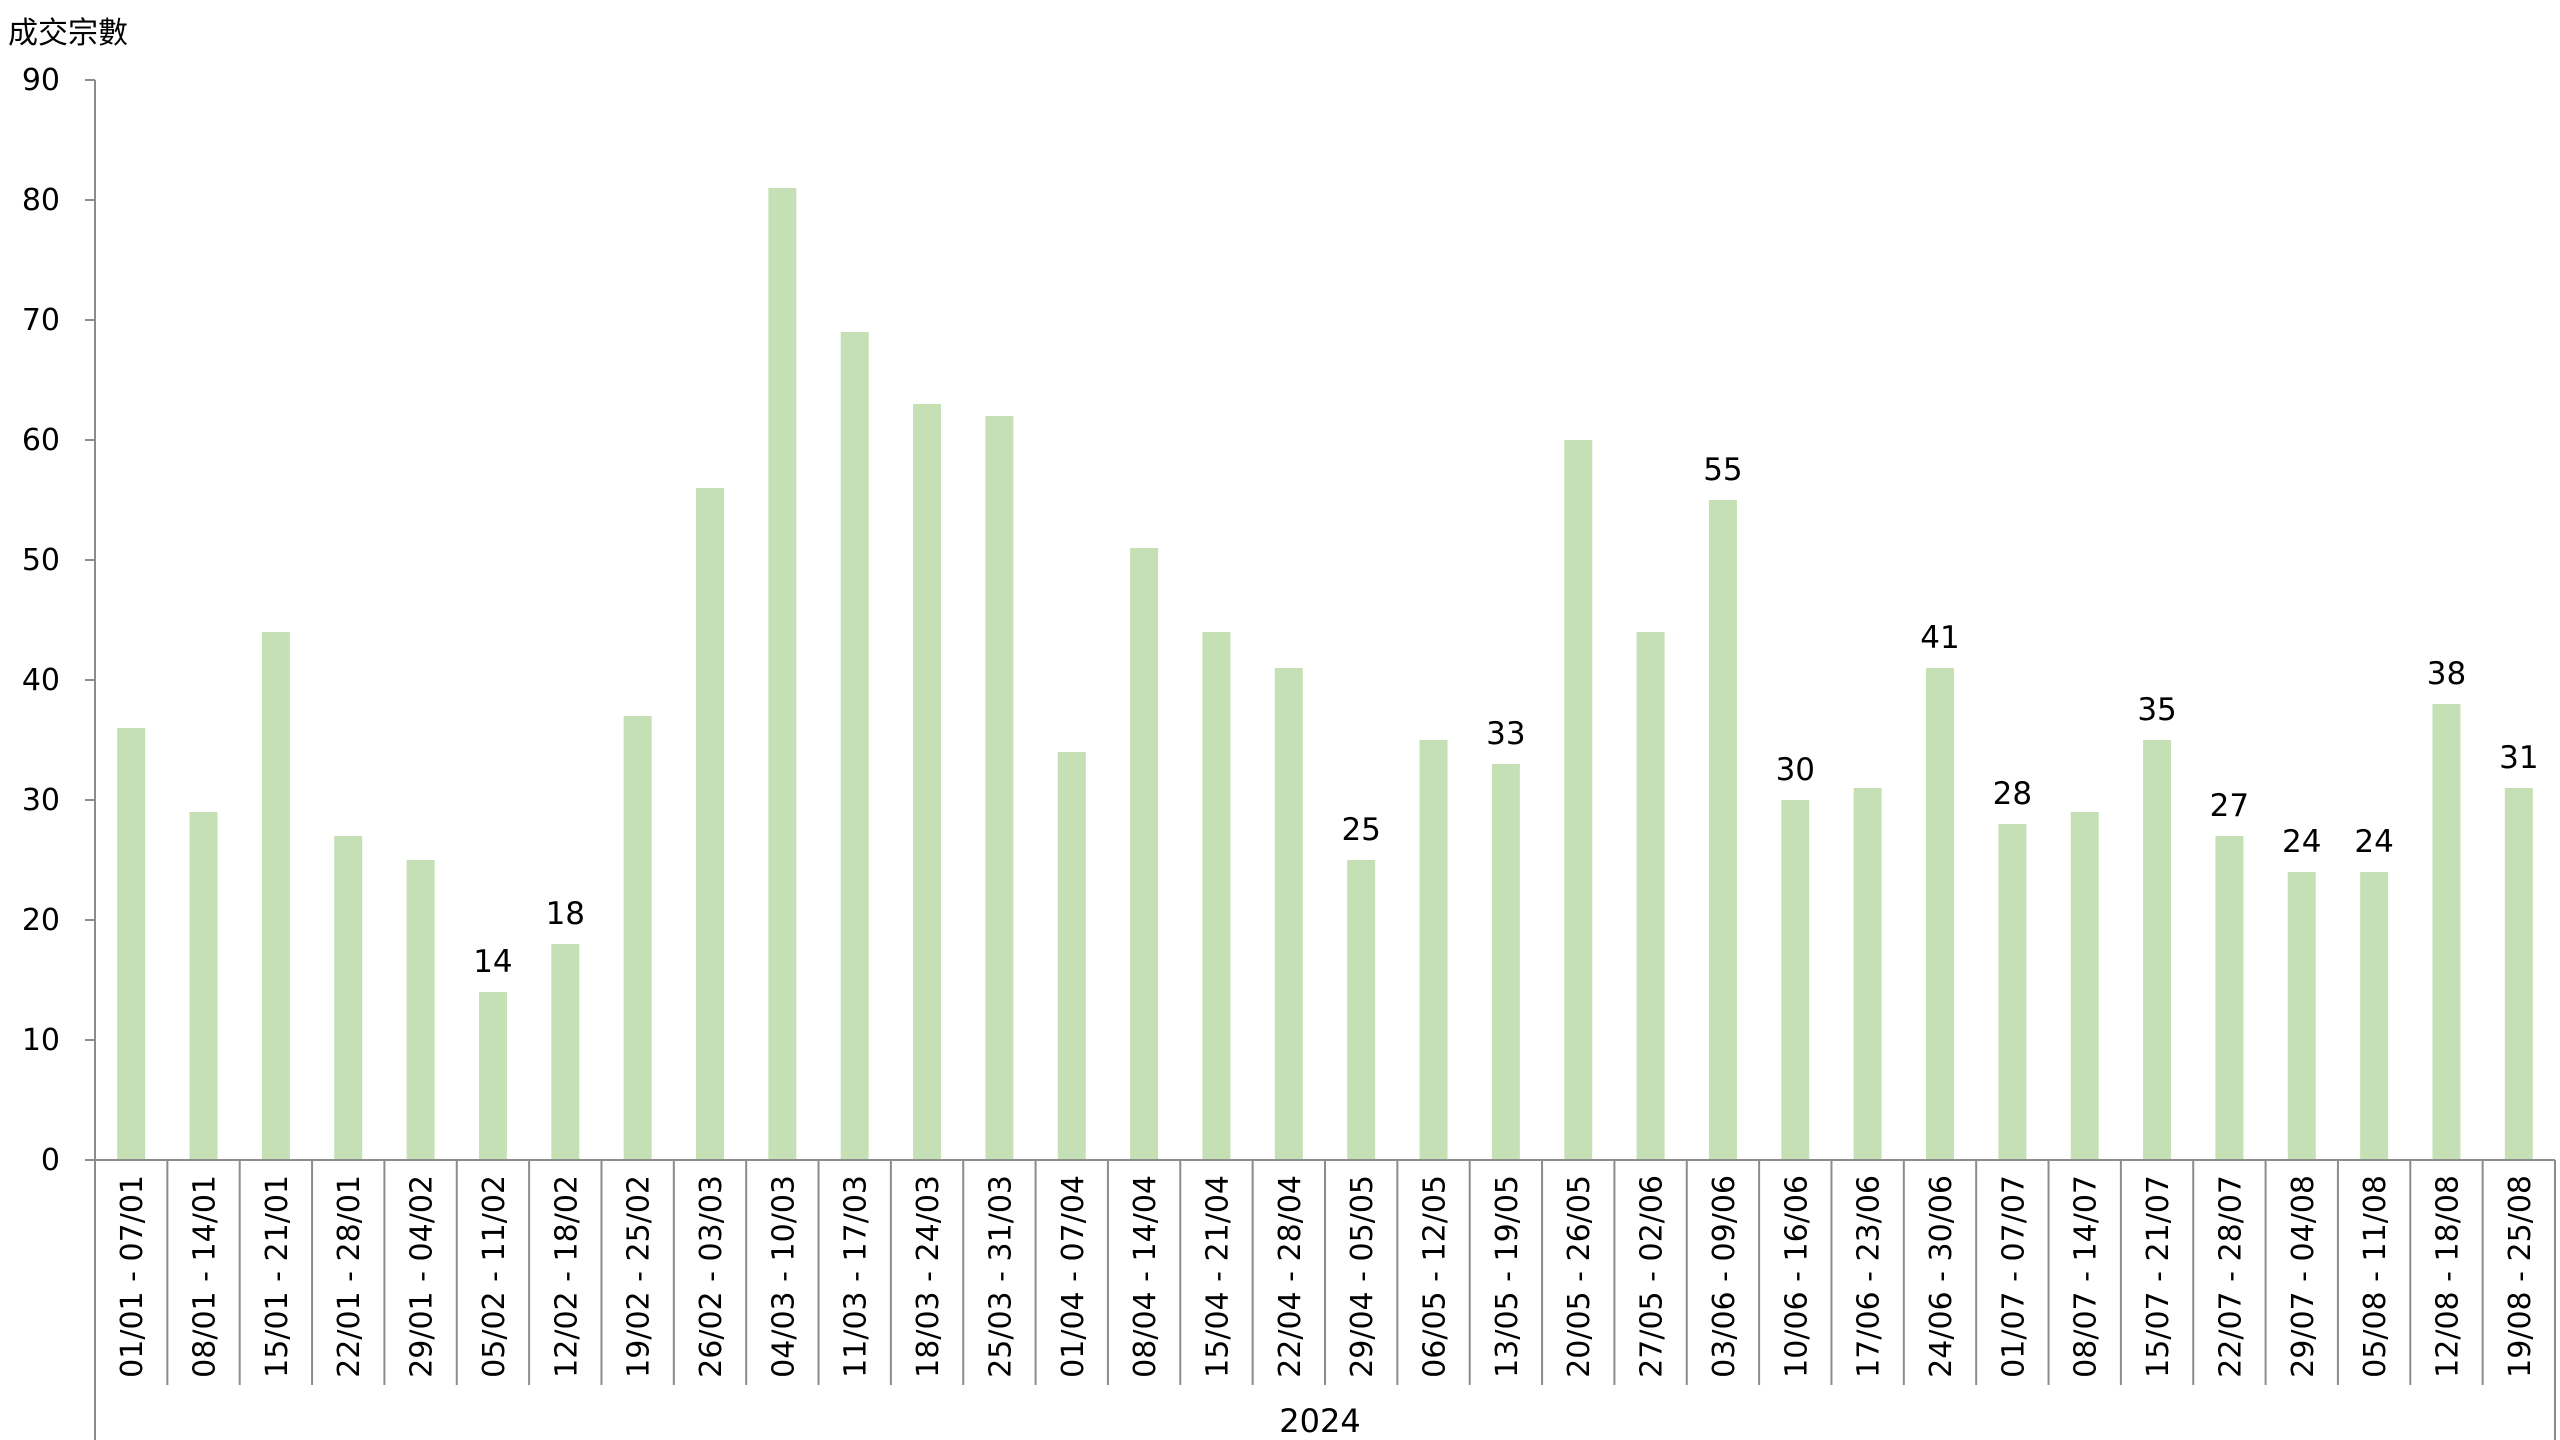  What do you see at coordinates (132, 1276) in the screenshot?
I see `x-tick-label: 01/01 - 07/01` at bounding box center [132, 1276].